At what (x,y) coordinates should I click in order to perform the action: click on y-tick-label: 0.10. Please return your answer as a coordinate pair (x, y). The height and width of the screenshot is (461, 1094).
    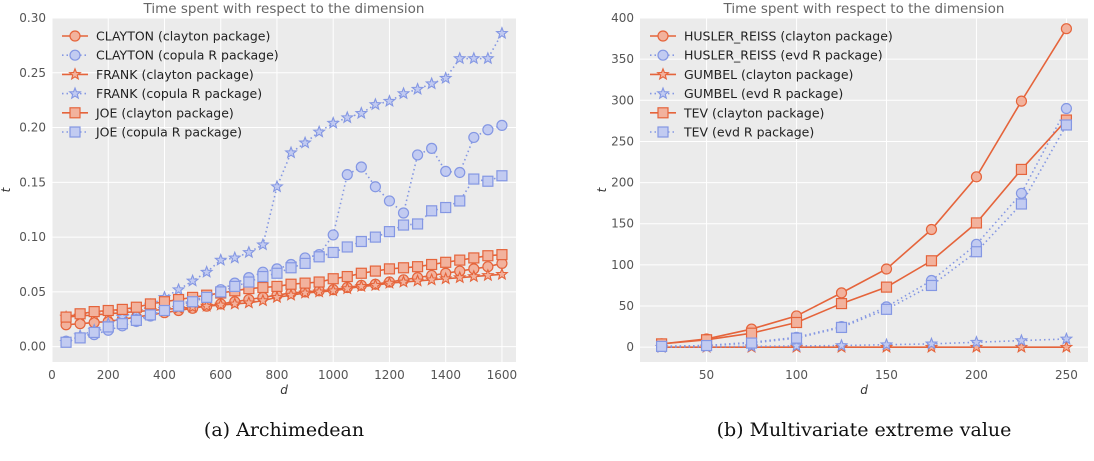
    Looking at the image, I should click on (32, 237).